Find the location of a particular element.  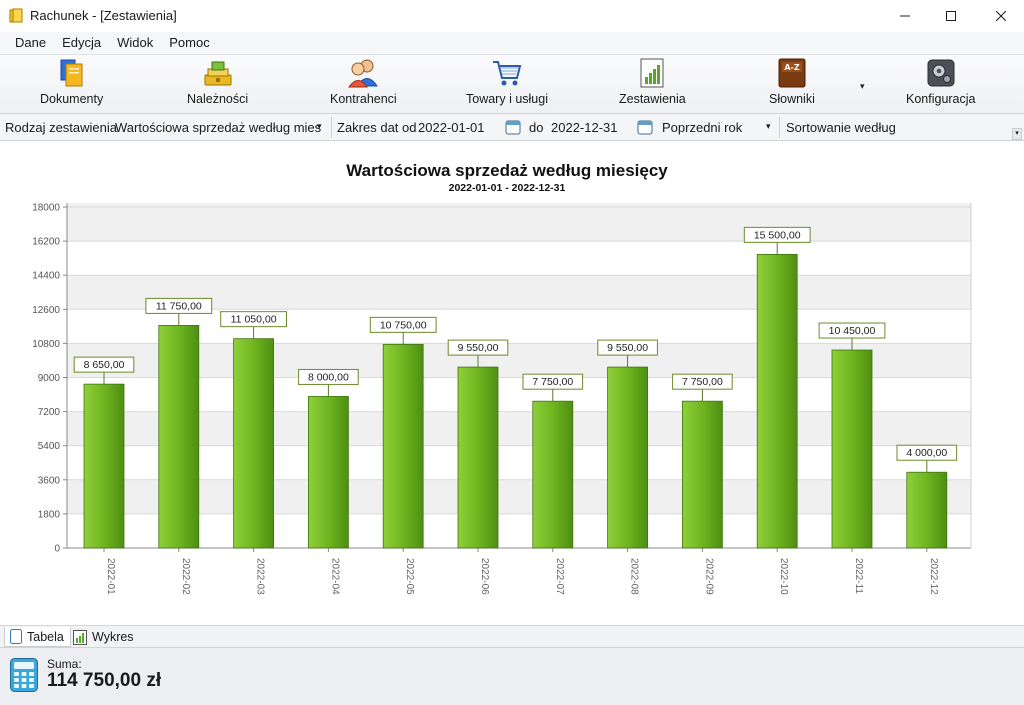

report-type-select: Wartościowa sprzedaż według mies is located at coordinates (218, 127).